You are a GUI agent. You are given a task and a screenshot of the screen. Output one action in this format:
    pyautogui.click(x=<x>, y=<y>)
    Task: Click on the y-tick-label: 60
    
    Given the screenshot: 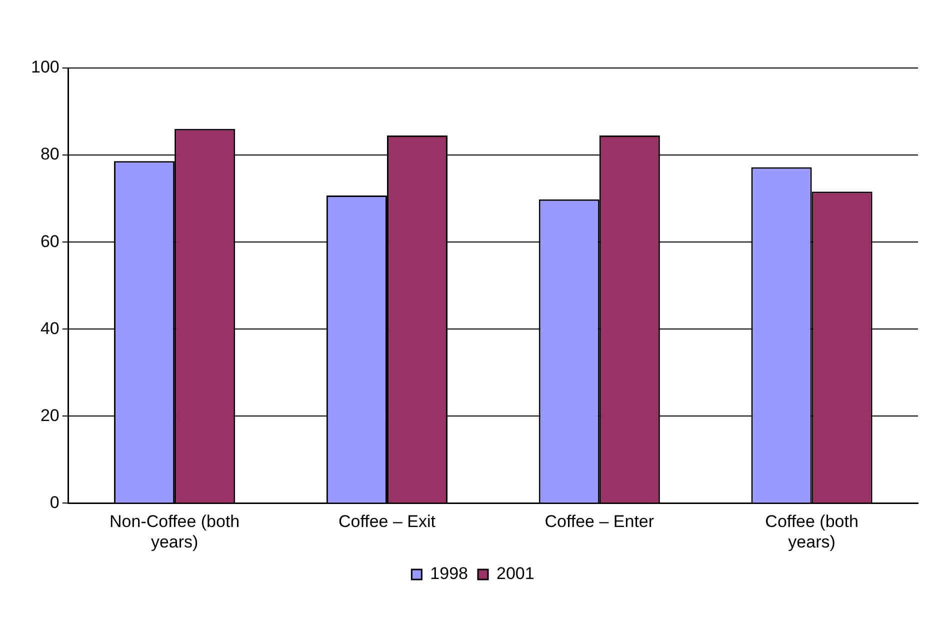 What is the action you would take?
    pyautogui.click(x=50, y=241)
    